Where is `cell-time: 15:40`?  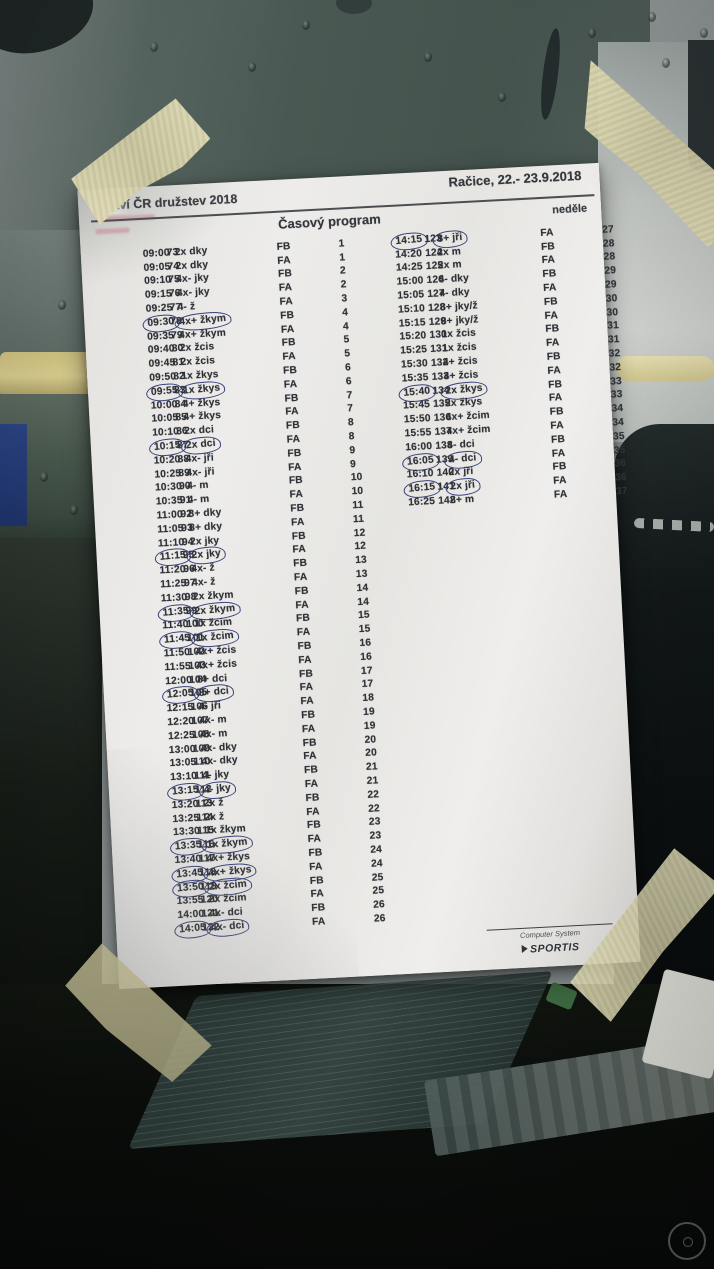 cell-time: 15:40 is located at coordinates (406, 392).